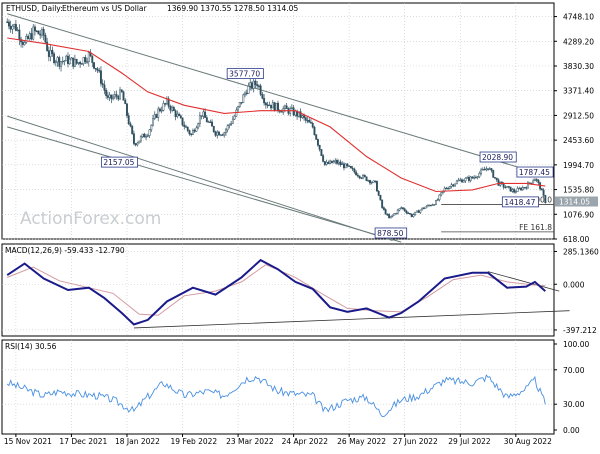  What do you see at coordinates (415, 441) in the screenshot?
I see `date-tick-label: 27 Jun 2022` at bounding box center [415, 441].